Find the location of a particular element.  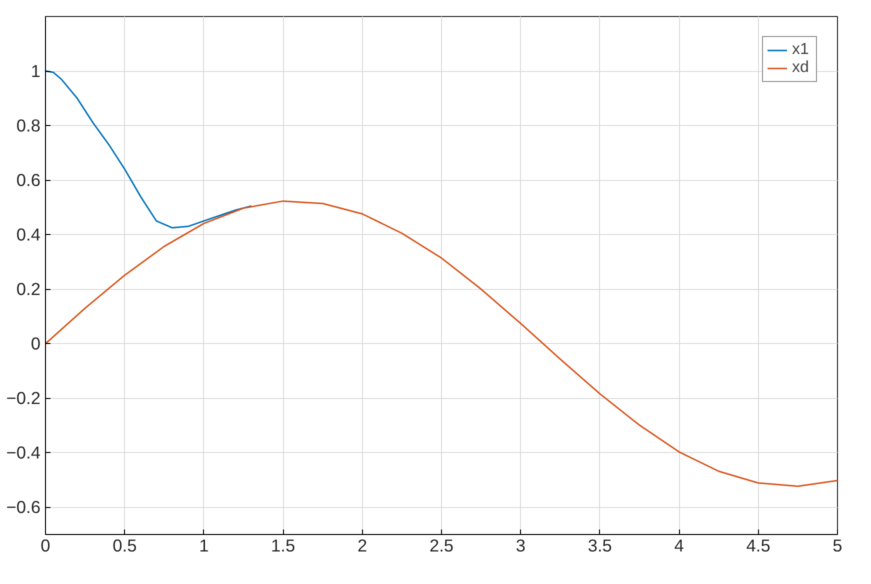

x-tick-label: 0.5 is located at coordinates (124, 546).